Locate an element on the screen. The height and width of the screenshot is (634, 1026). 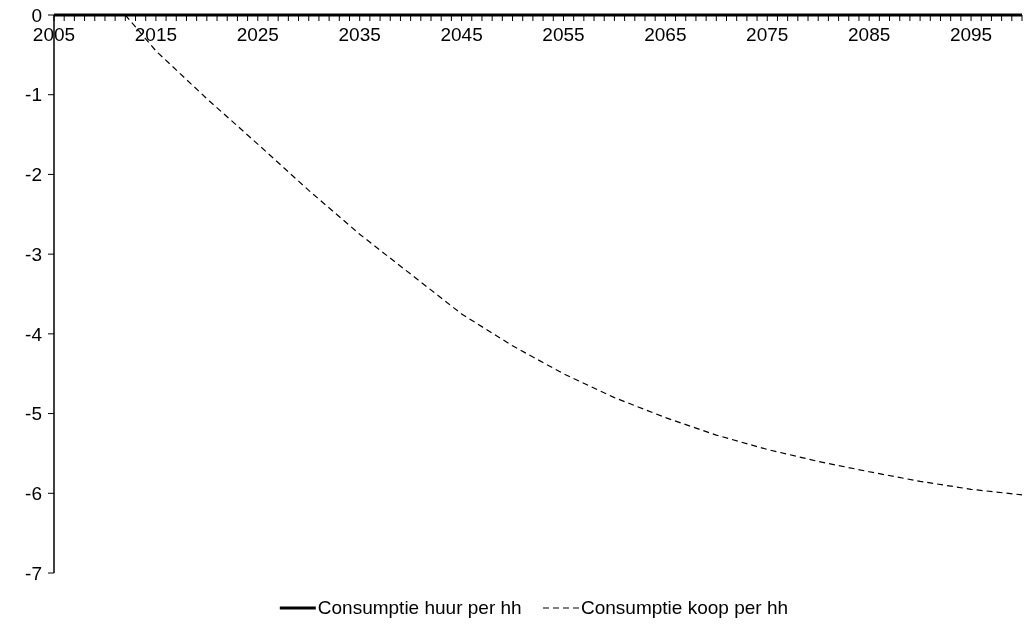
x-tick-label: 2065 is located at coordinates (665, 34).